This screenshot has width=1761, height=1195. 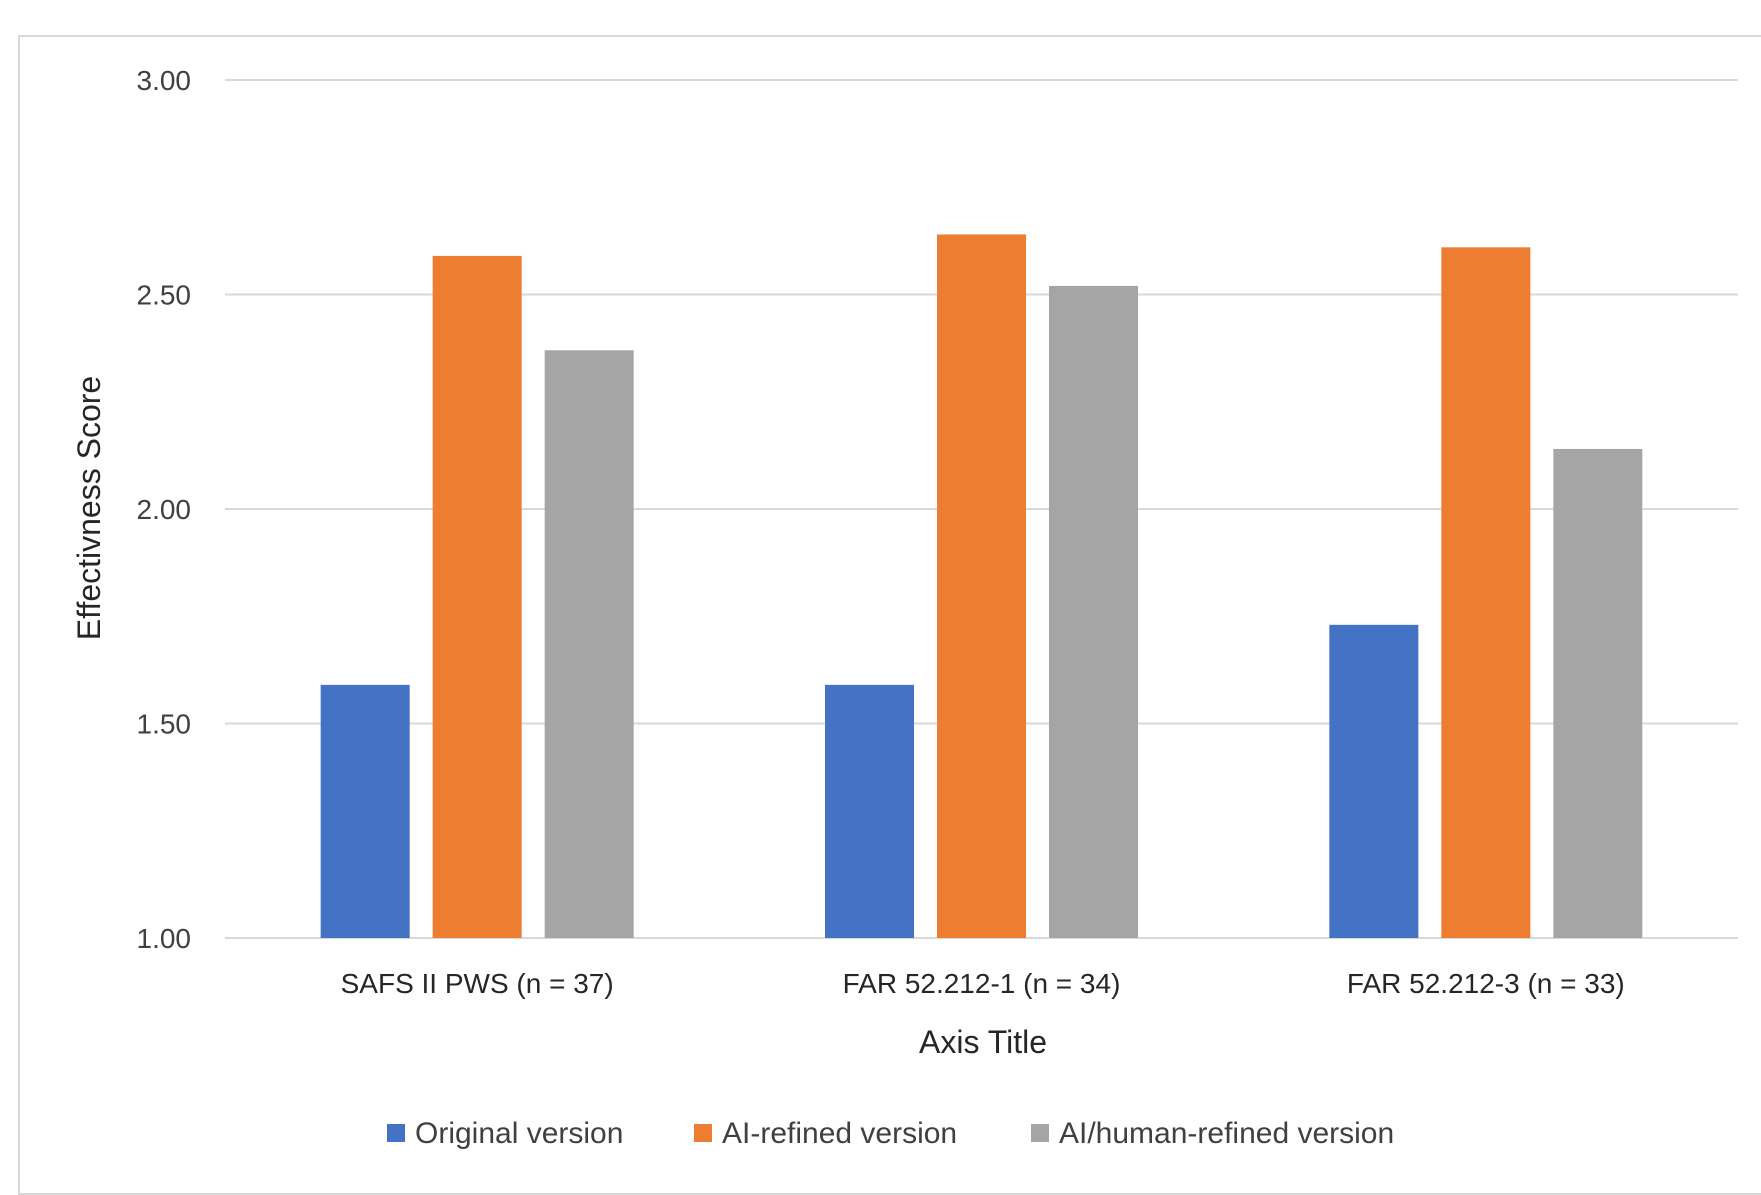 I want to click on y-tick-label: 1.00, so click(x=164, y=938).